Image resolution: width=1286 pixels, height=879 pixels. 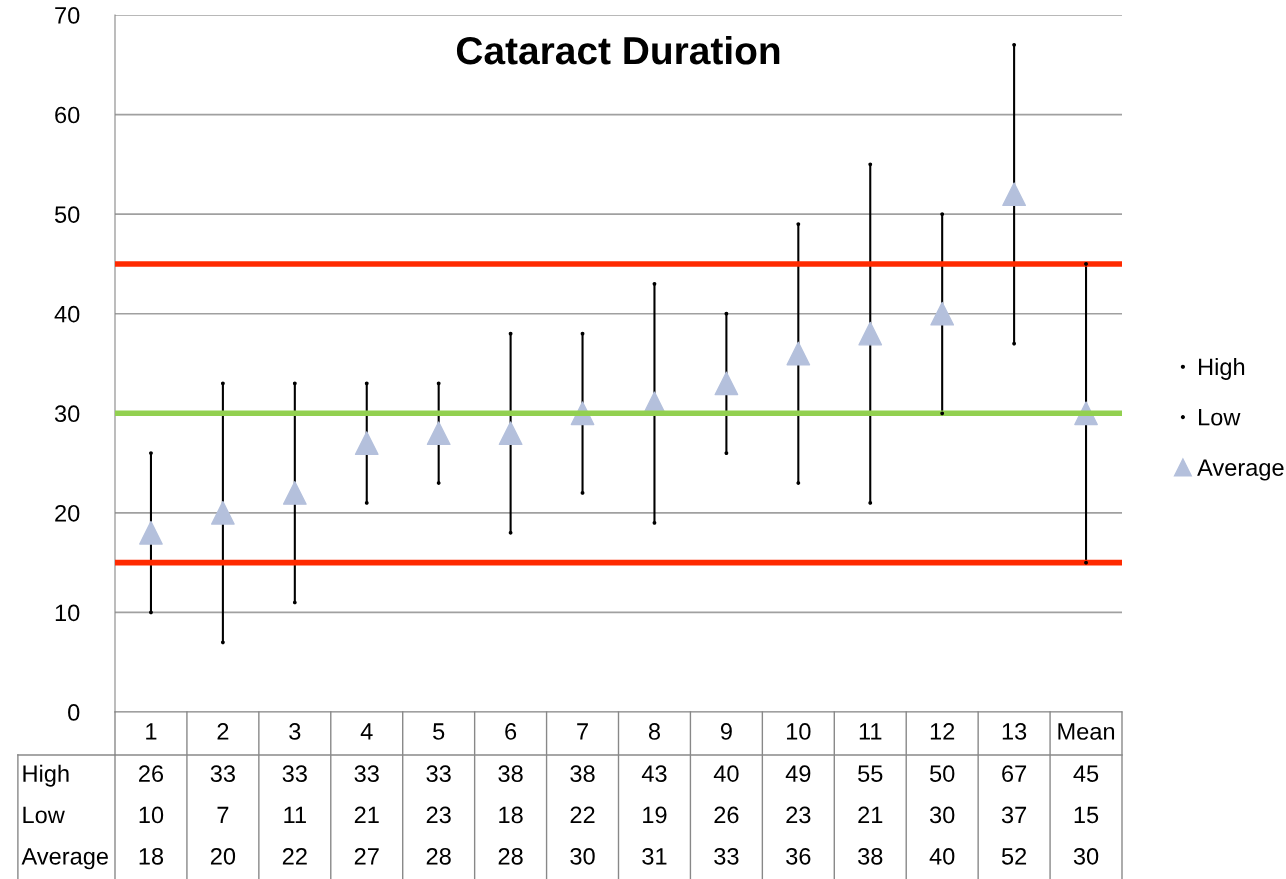 What do you see at coordinates (870, 773) in the screenshot?
I see `data-label: 55` at bounding box center [870, 773].